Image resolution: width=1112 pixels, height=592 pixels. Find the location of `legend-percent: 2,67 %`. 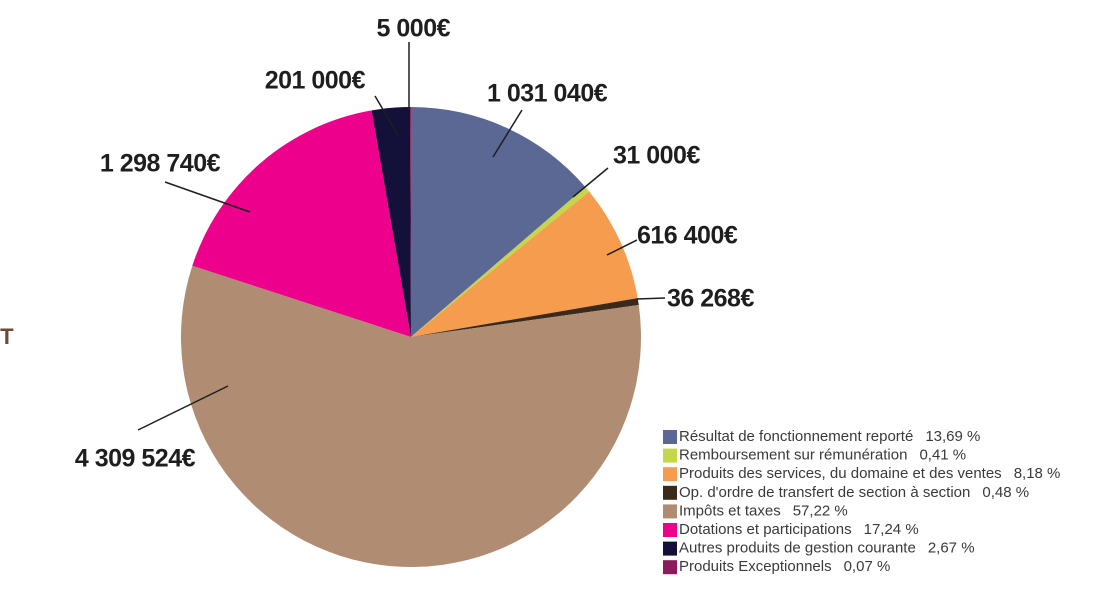

legend-percent: 2,67 % is located at coordinates (951, 548).